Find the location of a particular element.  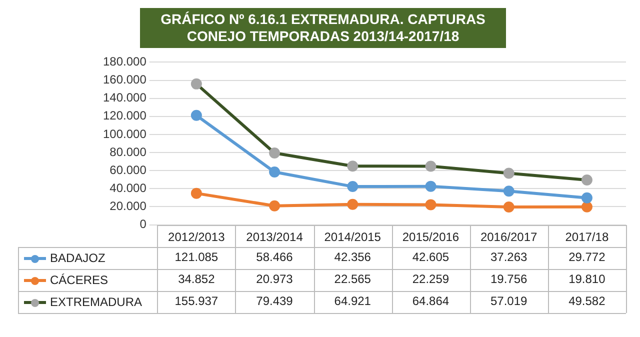

x-tick-label: 2017/18 is located at coordinates (587, 237).